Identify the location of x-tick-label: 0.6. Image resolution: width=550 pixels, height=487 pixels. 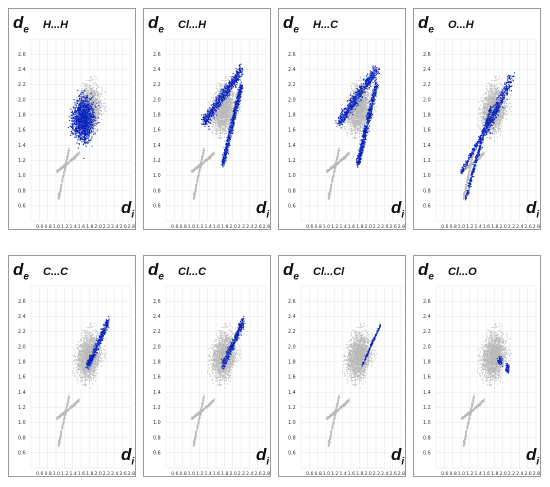
(39, 227).